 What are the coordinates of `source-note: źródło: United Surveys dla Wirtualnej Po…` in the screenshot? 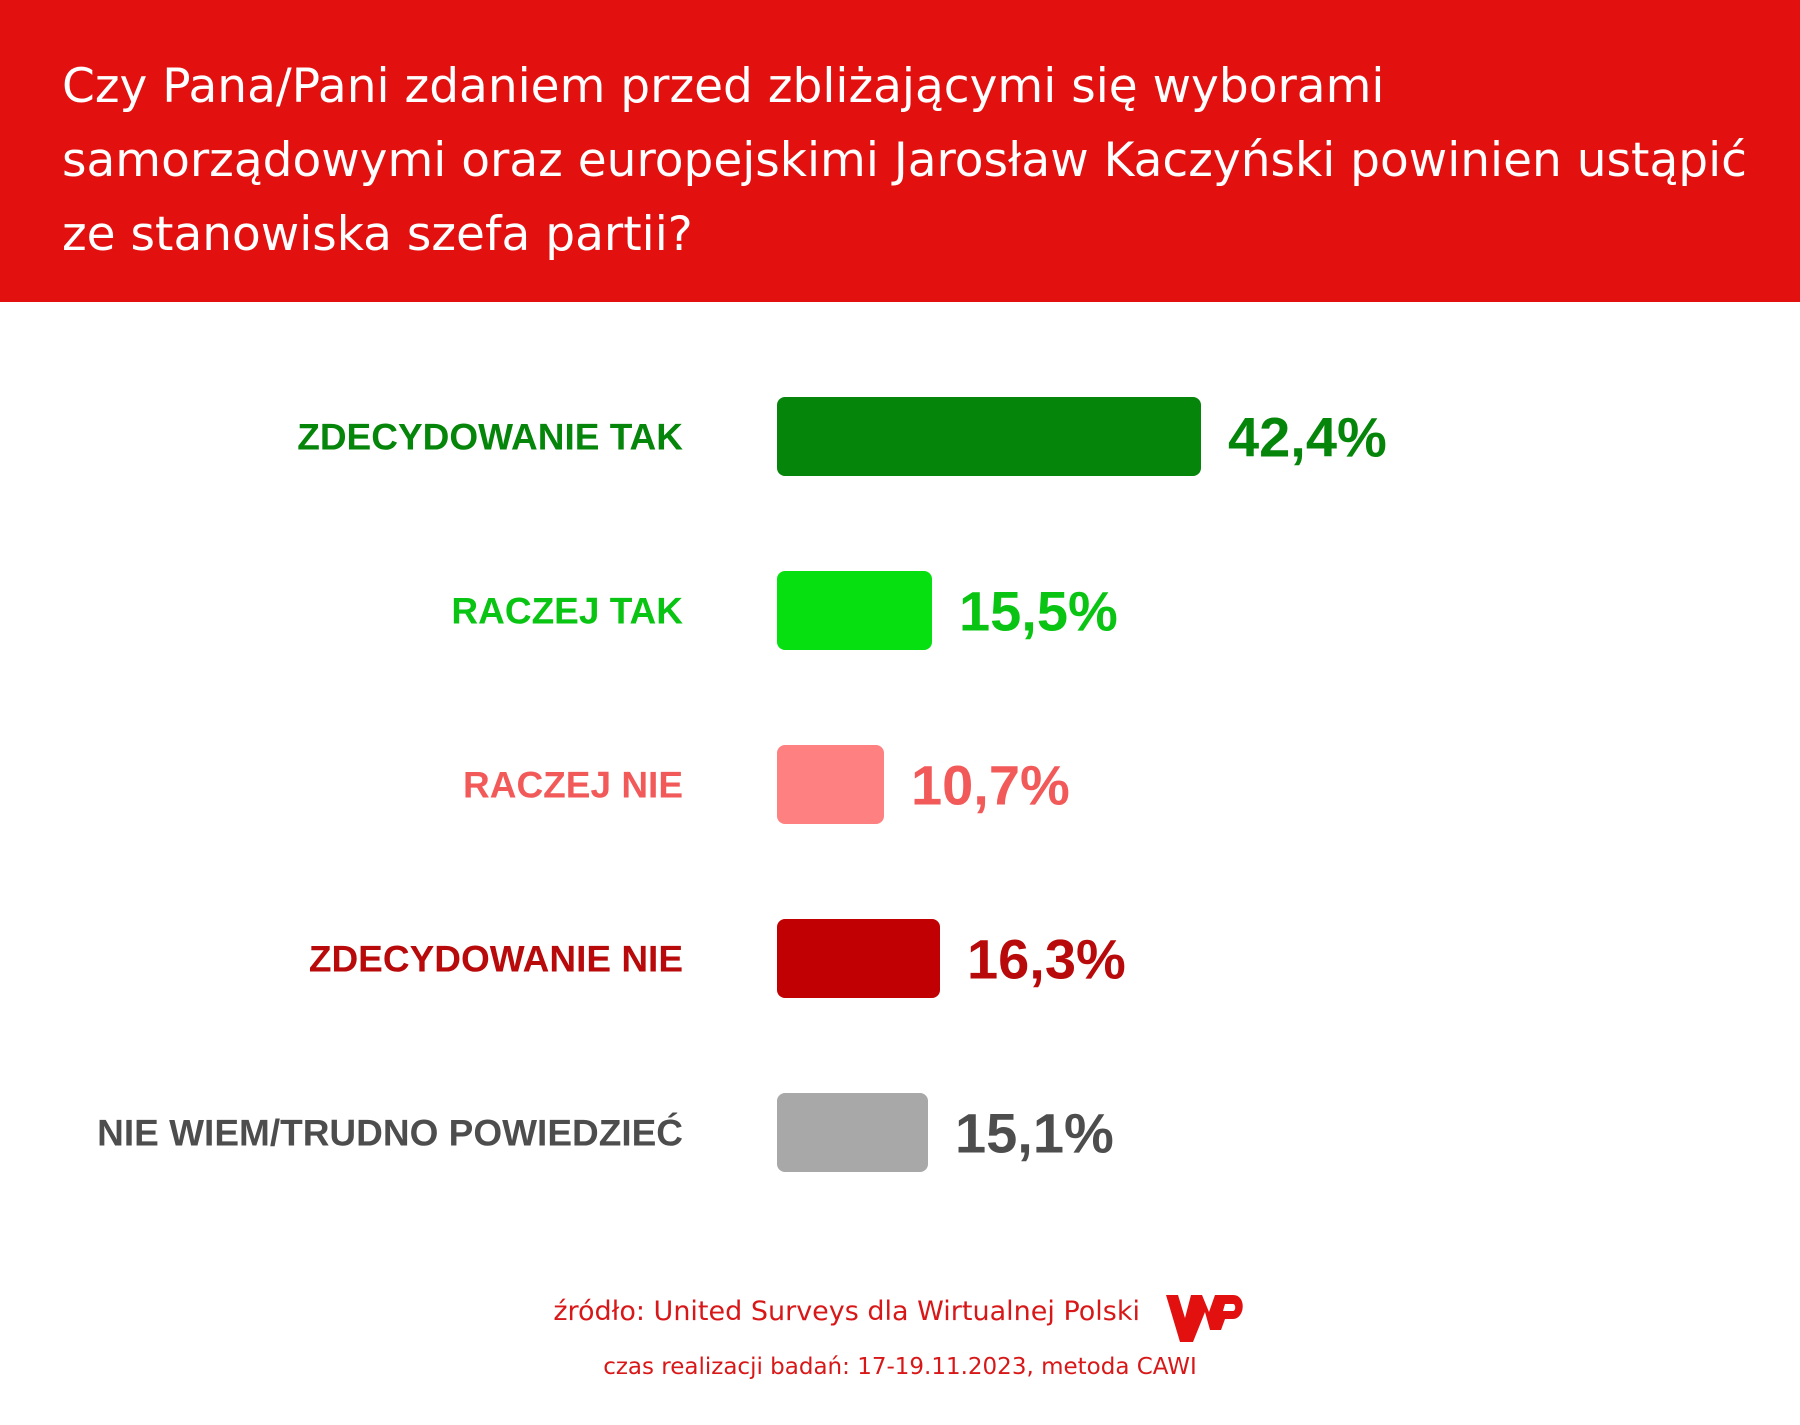 It's located at (846, 1311).